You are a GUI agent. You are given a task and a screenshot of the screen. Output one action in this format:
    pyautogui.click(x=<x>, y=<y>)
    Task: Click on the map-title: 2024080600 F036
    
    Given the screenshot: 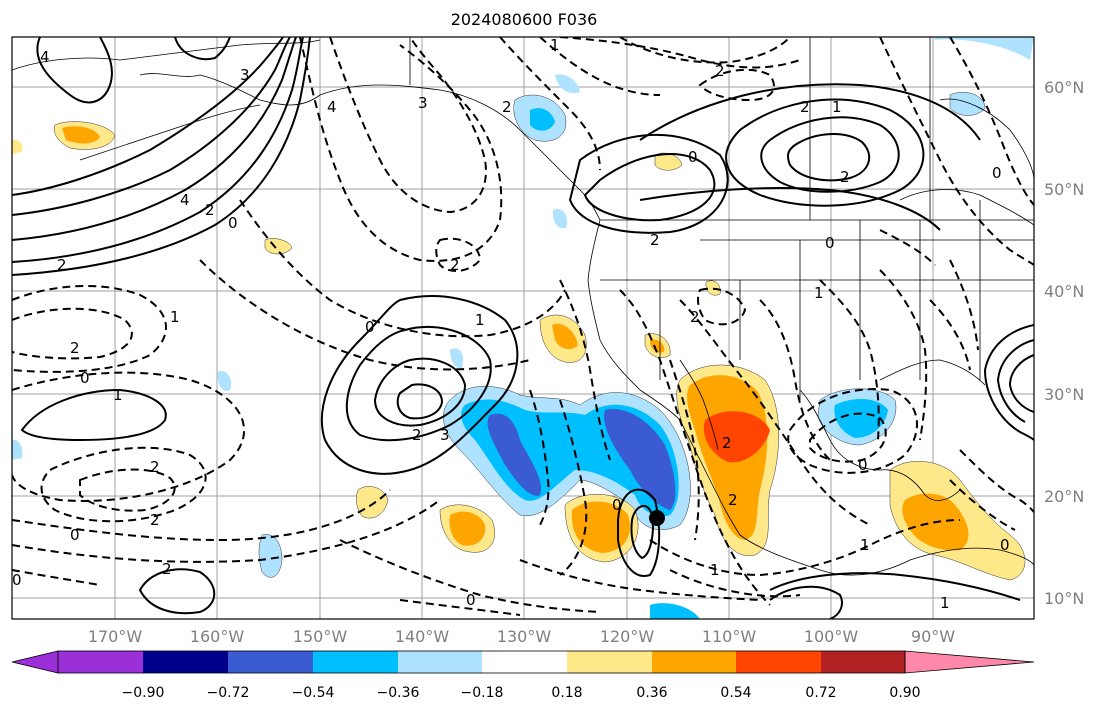 What is the action you would take?
    pyautogui.click(x=524, y=19)
    